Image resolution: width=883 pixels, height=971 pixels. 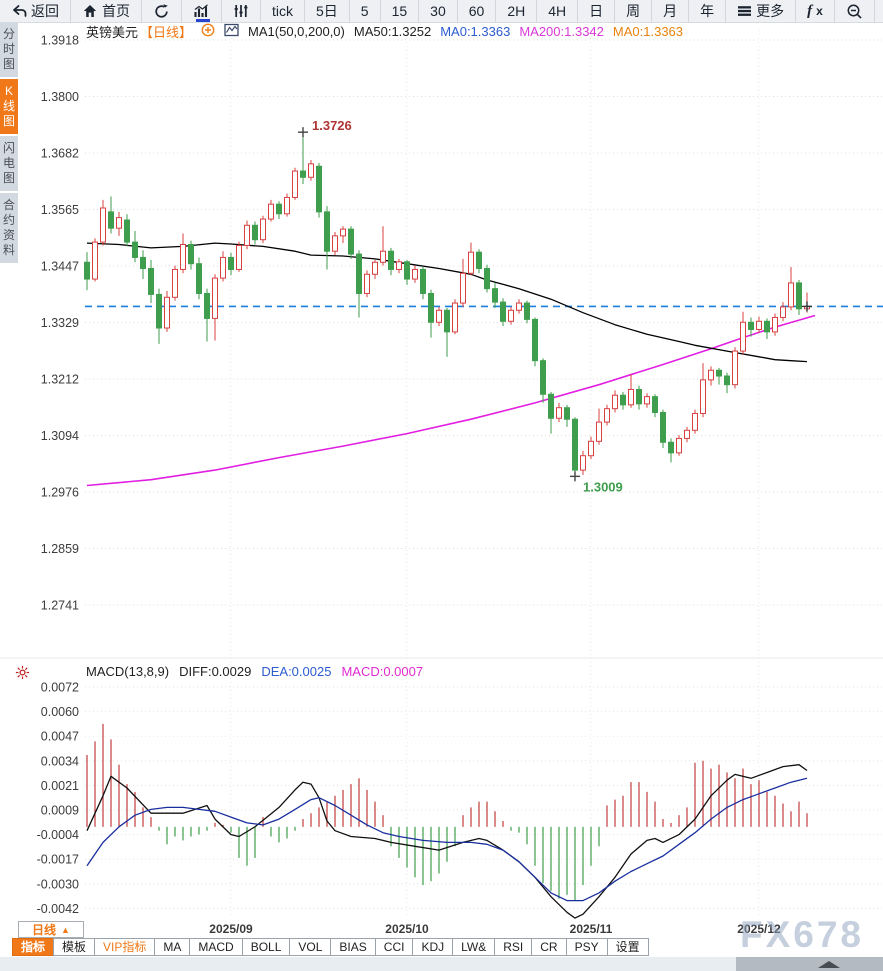 What do you see at coordinates (603, 486) in the screenshot?
I see `svg-text: 1.3009` at bounding box center [603, 486].